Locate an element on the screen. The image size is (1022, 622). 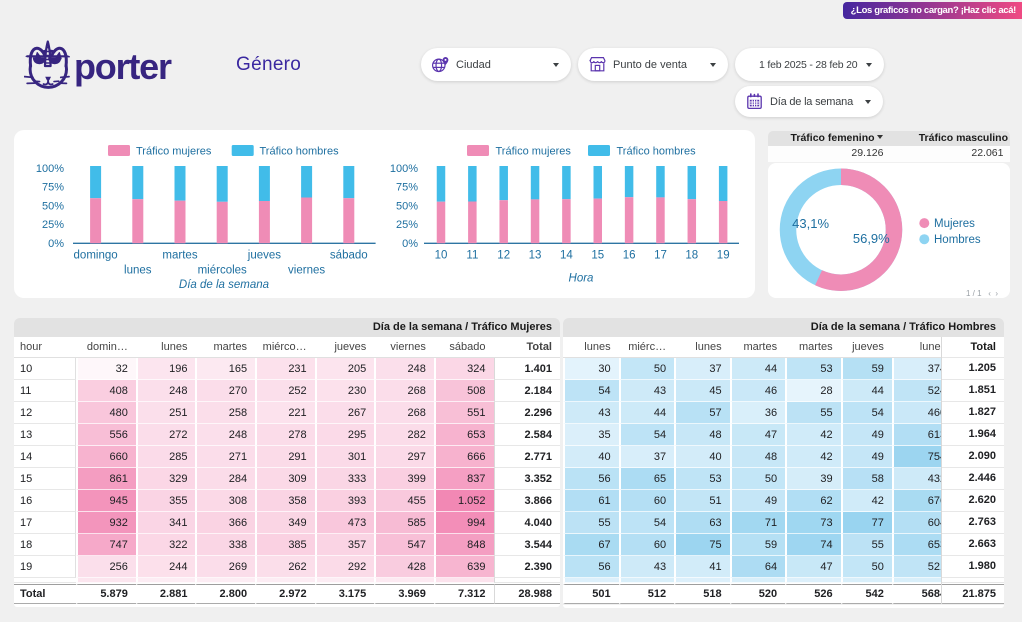
svg-text: 10 is located at coordinates (441, 256).